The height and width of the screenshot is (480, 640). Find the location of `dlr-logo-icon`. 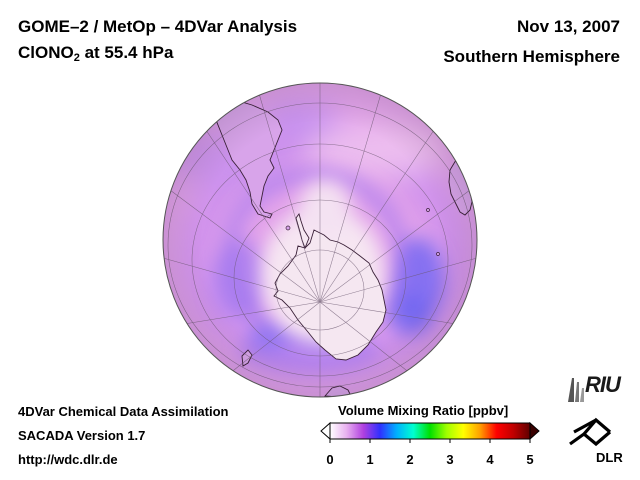

dlr-logo-icon is located at coordinates (590, 432).